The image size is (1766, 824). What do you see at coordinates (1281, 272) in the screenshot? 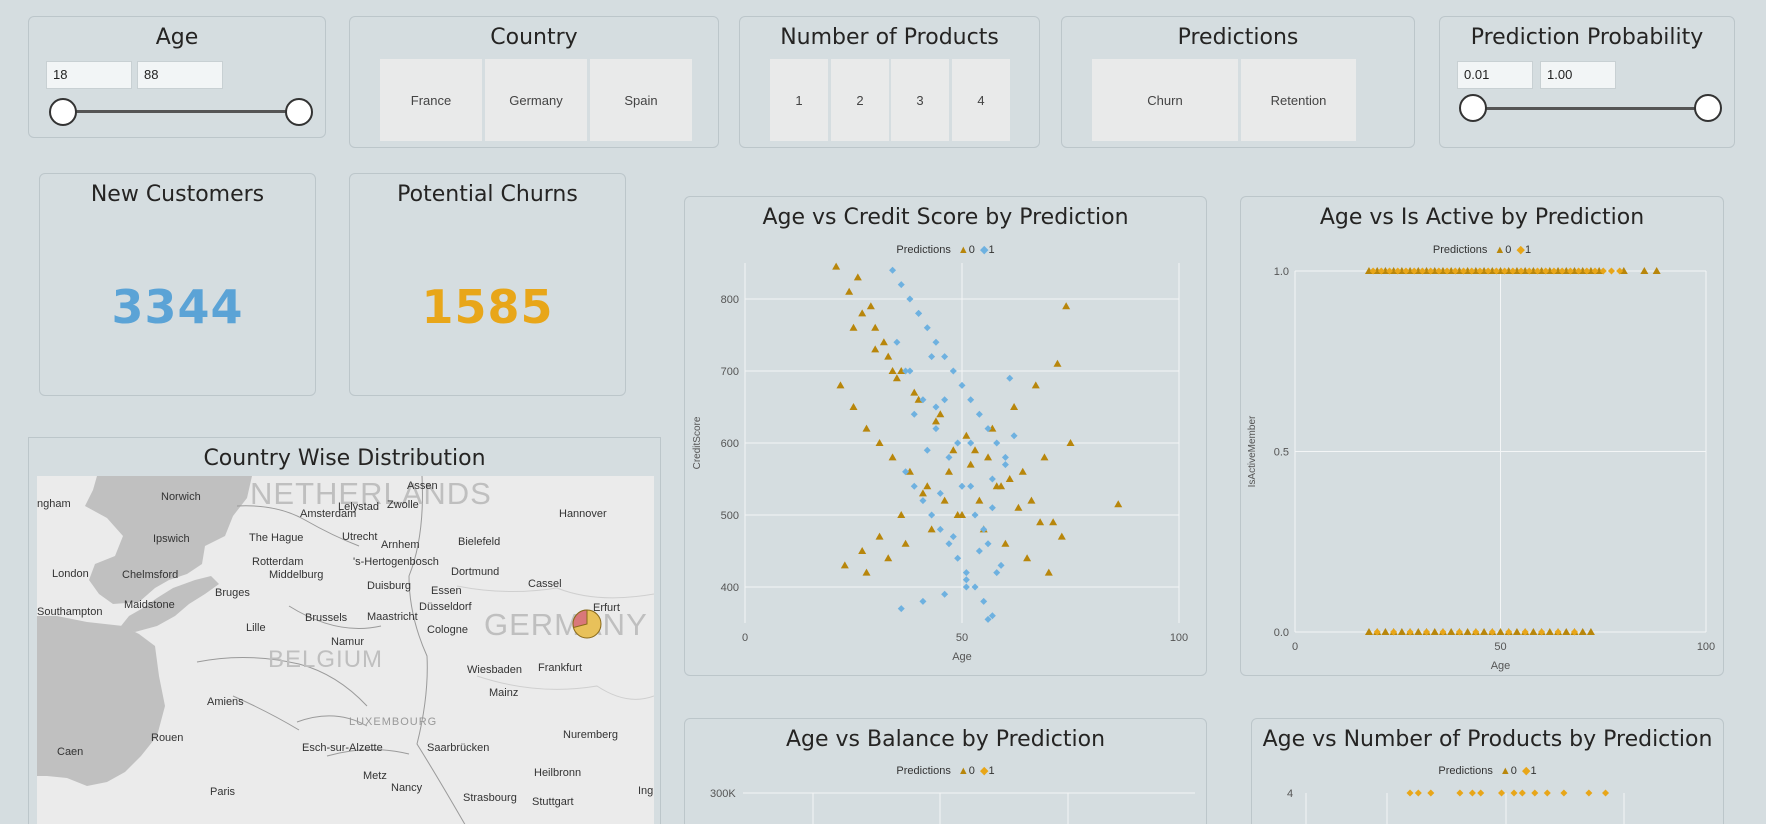
I see `y-tick-label: 1.0` at bounding box center [1281, 272].